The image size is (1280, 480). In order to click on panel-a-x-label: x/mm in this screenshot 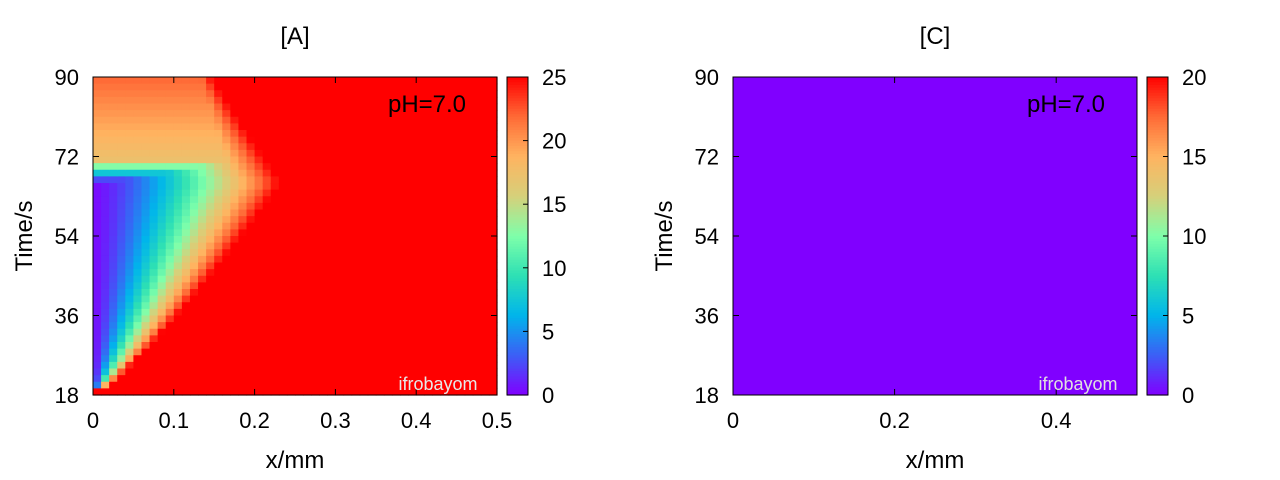, I will do `click(295, 460)`.